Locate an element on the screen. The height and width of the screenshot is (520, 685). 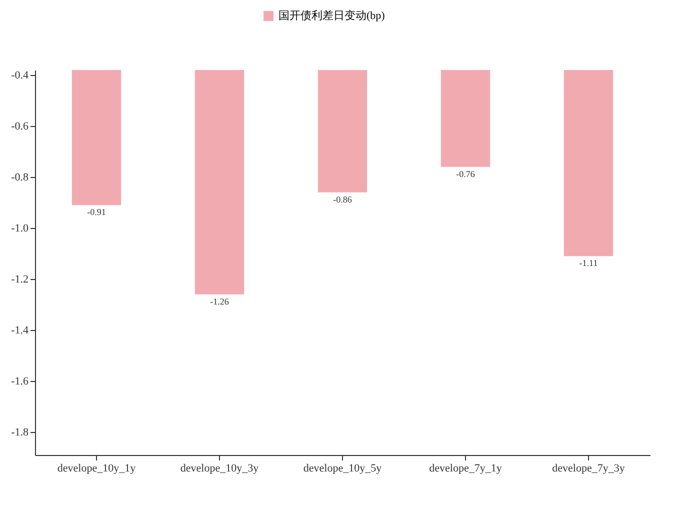
x-tick-label: develope_10y_5y is located at coordinates (342, 468).